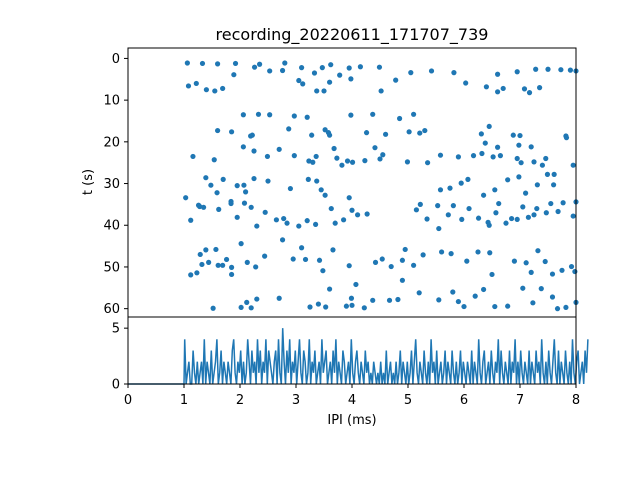 Image resolution: width=640 pixels, height=480 pixels. Describe the element at coordinates (351, 420) in the screenshot. I see `histogram-x-label: IPI (ms)` at that location.